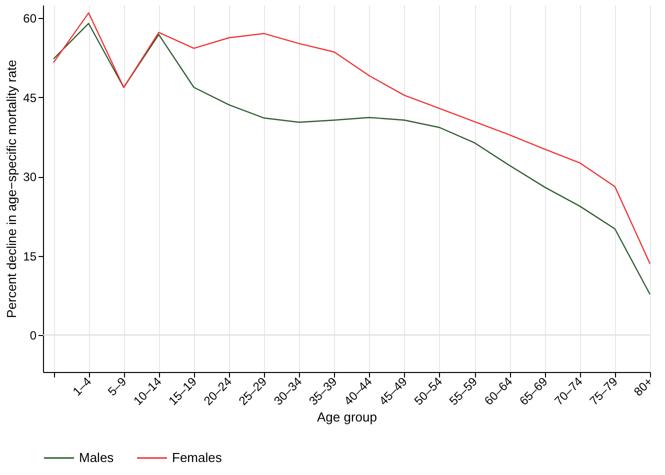 The height and width of the screenshot is (475, 665). What do you see at coordinates (30, 97) in the screenshot?
I see `y-tick-label: 45` at bounding box center [30, 97].